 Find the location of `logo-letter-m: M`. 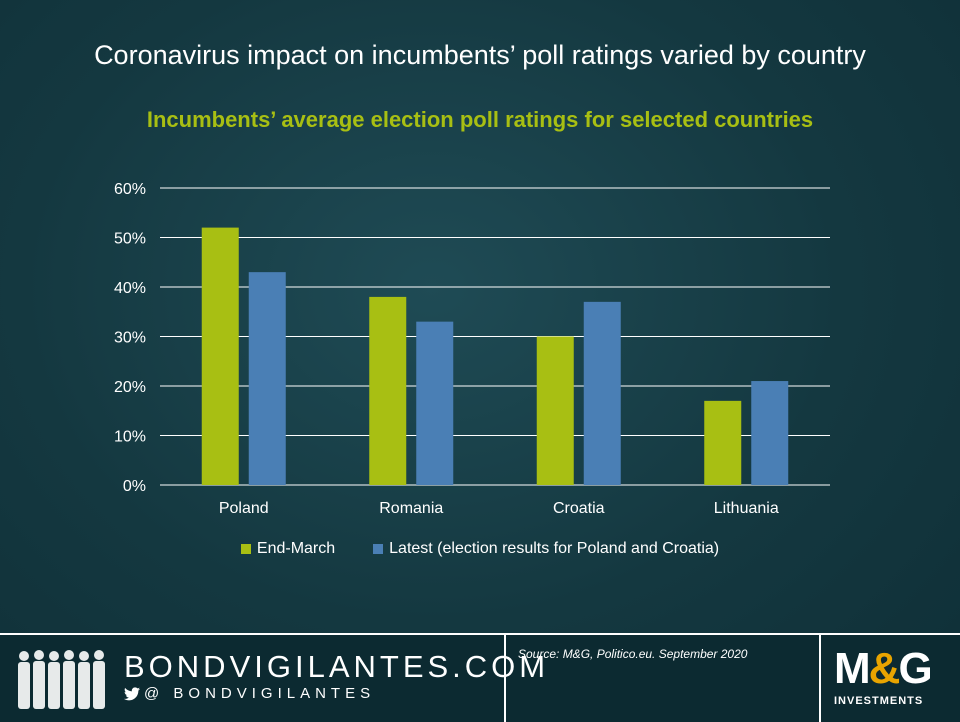

logo-letter-m: M is located at coordinates (852, 668).